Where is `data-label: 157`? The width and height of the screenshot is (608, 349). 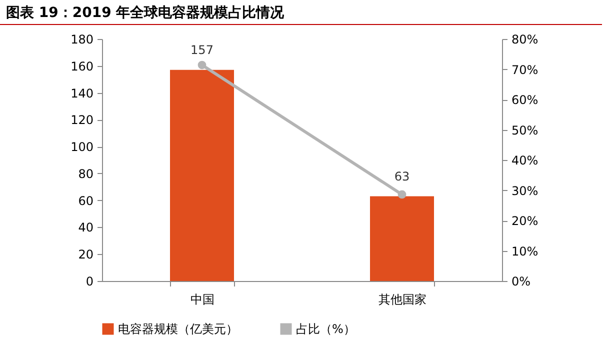 data-label: 157 is located at coordinates (202, 49).